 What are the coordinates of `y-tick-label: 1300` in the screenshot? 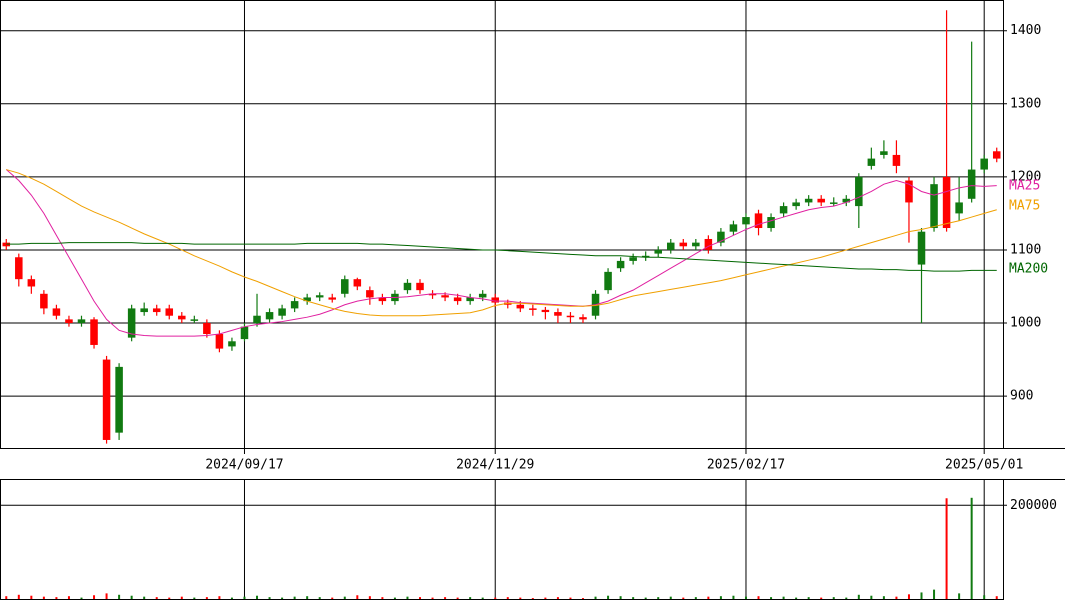 It's located at (1025, 103).